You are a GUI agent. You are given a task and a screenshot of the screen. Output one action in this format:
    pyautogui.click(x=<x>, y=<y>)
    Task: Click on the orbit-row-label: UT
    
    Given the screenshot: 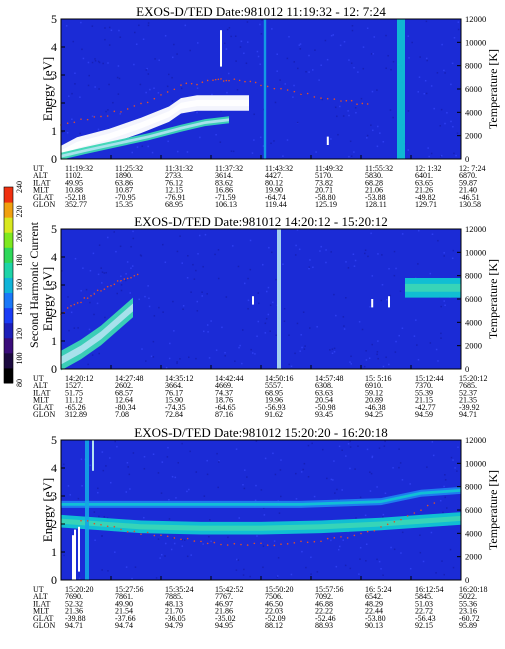 What is the action you would take?
    pyautogui.click(x=38, y=378)
    